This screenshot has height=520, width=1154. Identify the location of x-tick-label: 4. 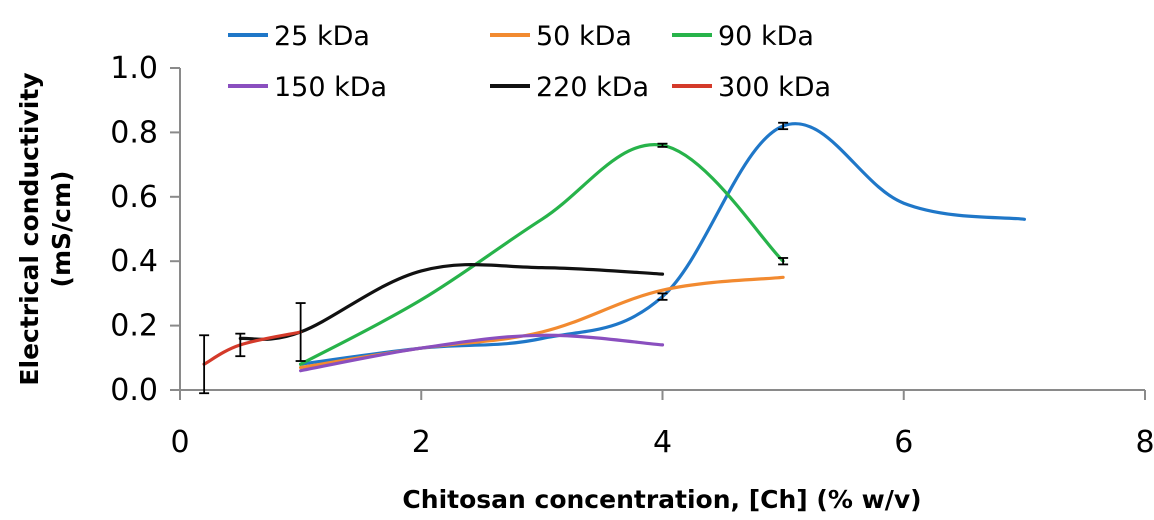
(662, 442).